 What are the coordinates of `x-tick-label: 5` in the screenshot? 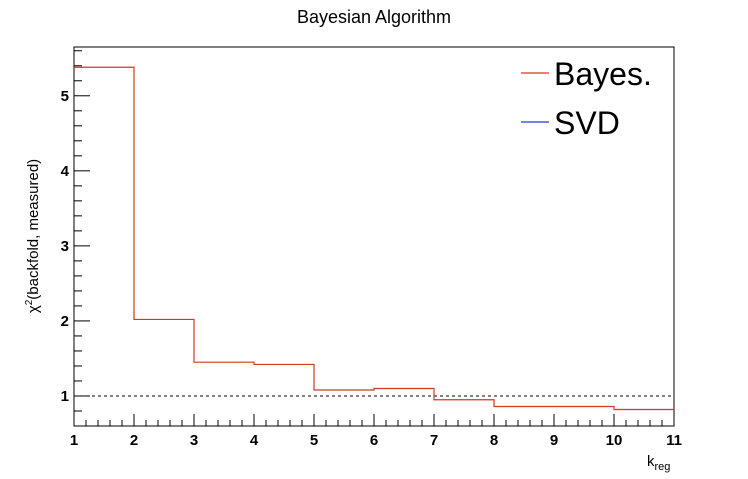 It's located at (314, 440).